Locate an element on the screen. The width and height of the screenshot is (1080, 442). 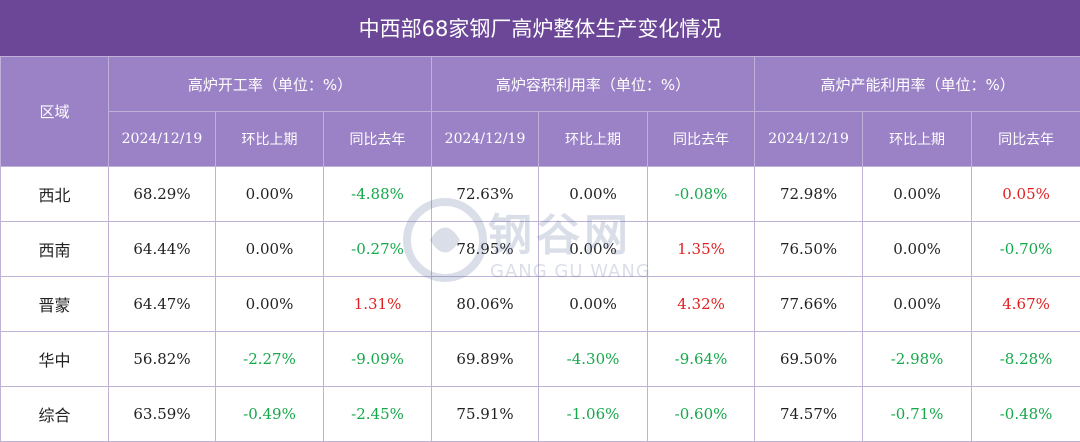
value-cell: -0.70% is located at coordinates (1025, 249).